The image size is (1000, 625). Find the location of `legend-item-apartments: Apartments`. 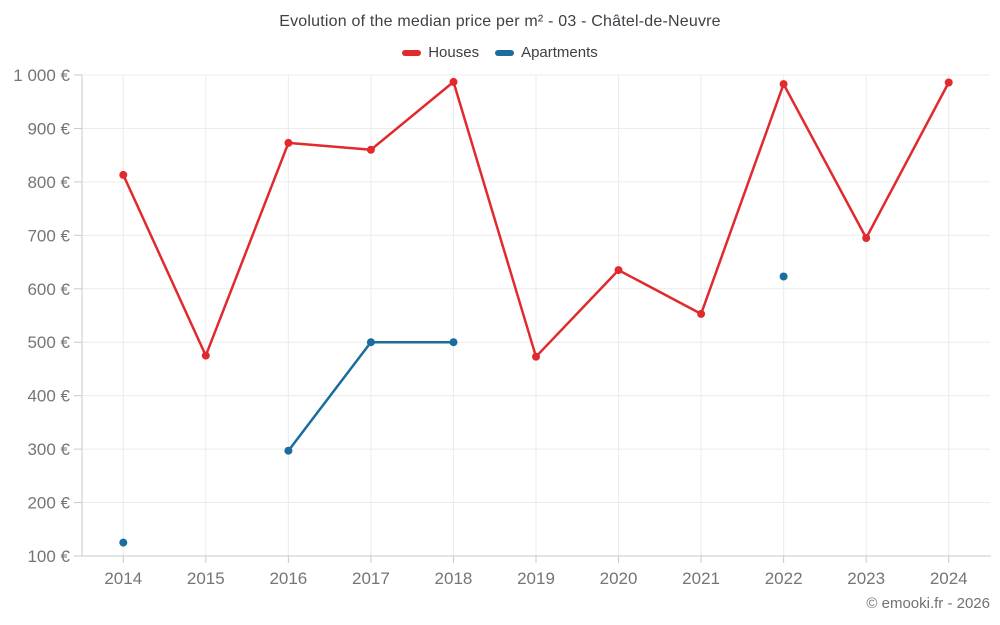

legend-item-apartments: Apartments is located at coordinates (546, 52).